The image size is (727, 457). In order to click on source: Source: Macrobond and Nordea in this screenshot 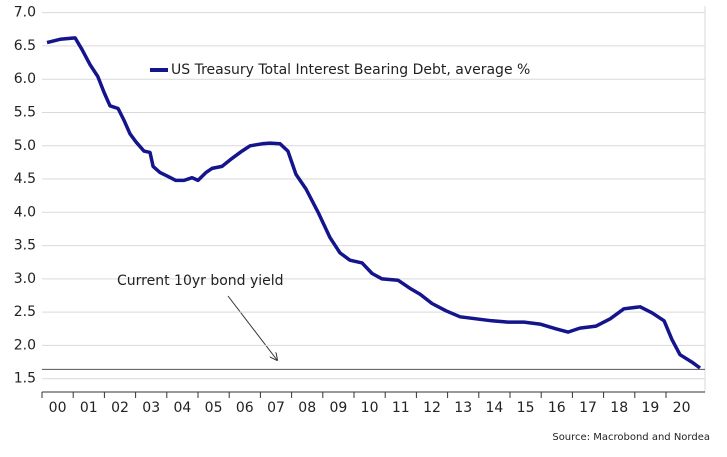, I will do `click(631, 437)`.